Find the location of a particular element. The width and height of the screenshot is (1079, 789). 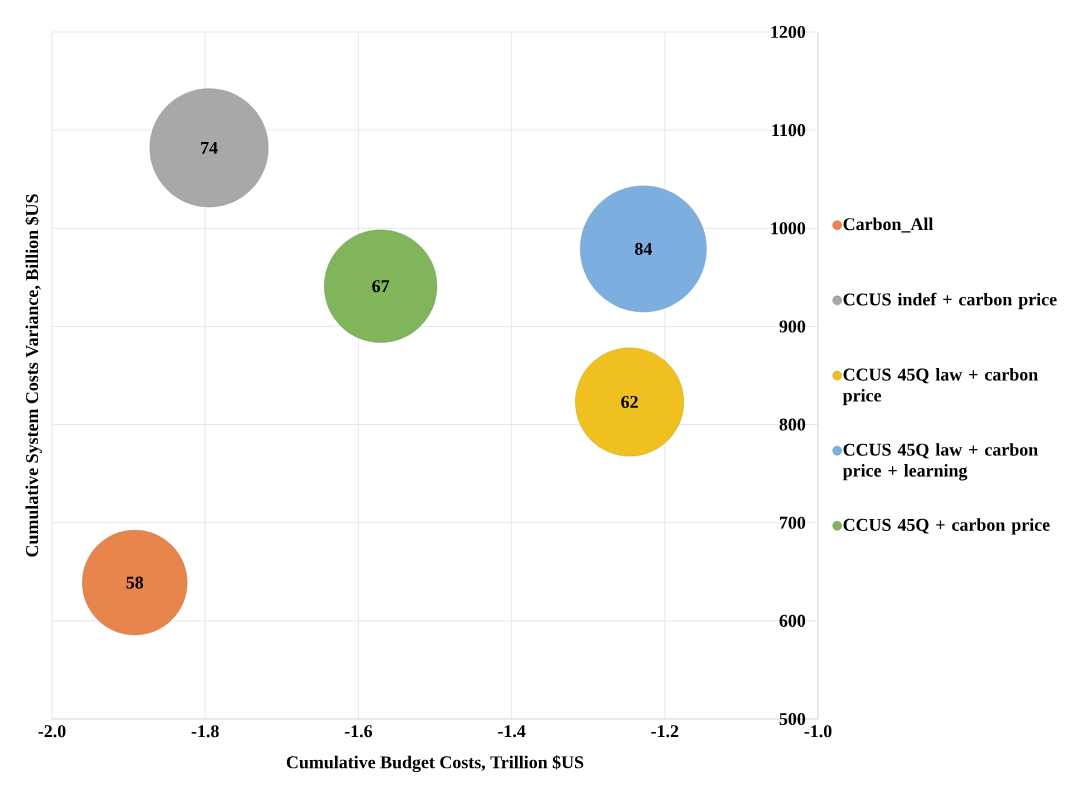

y-tick-label: 600 is located at coordinates (792, 620).